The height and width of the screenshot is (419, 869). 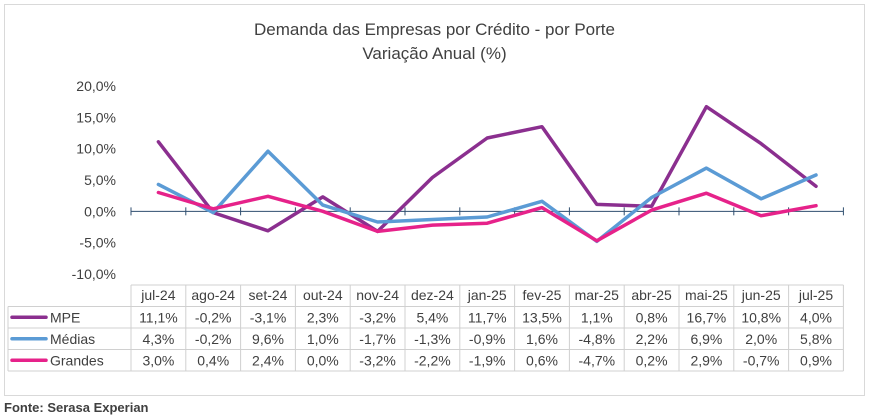 I want to click on data-label: 2,2%, so click(x=652, y=339).